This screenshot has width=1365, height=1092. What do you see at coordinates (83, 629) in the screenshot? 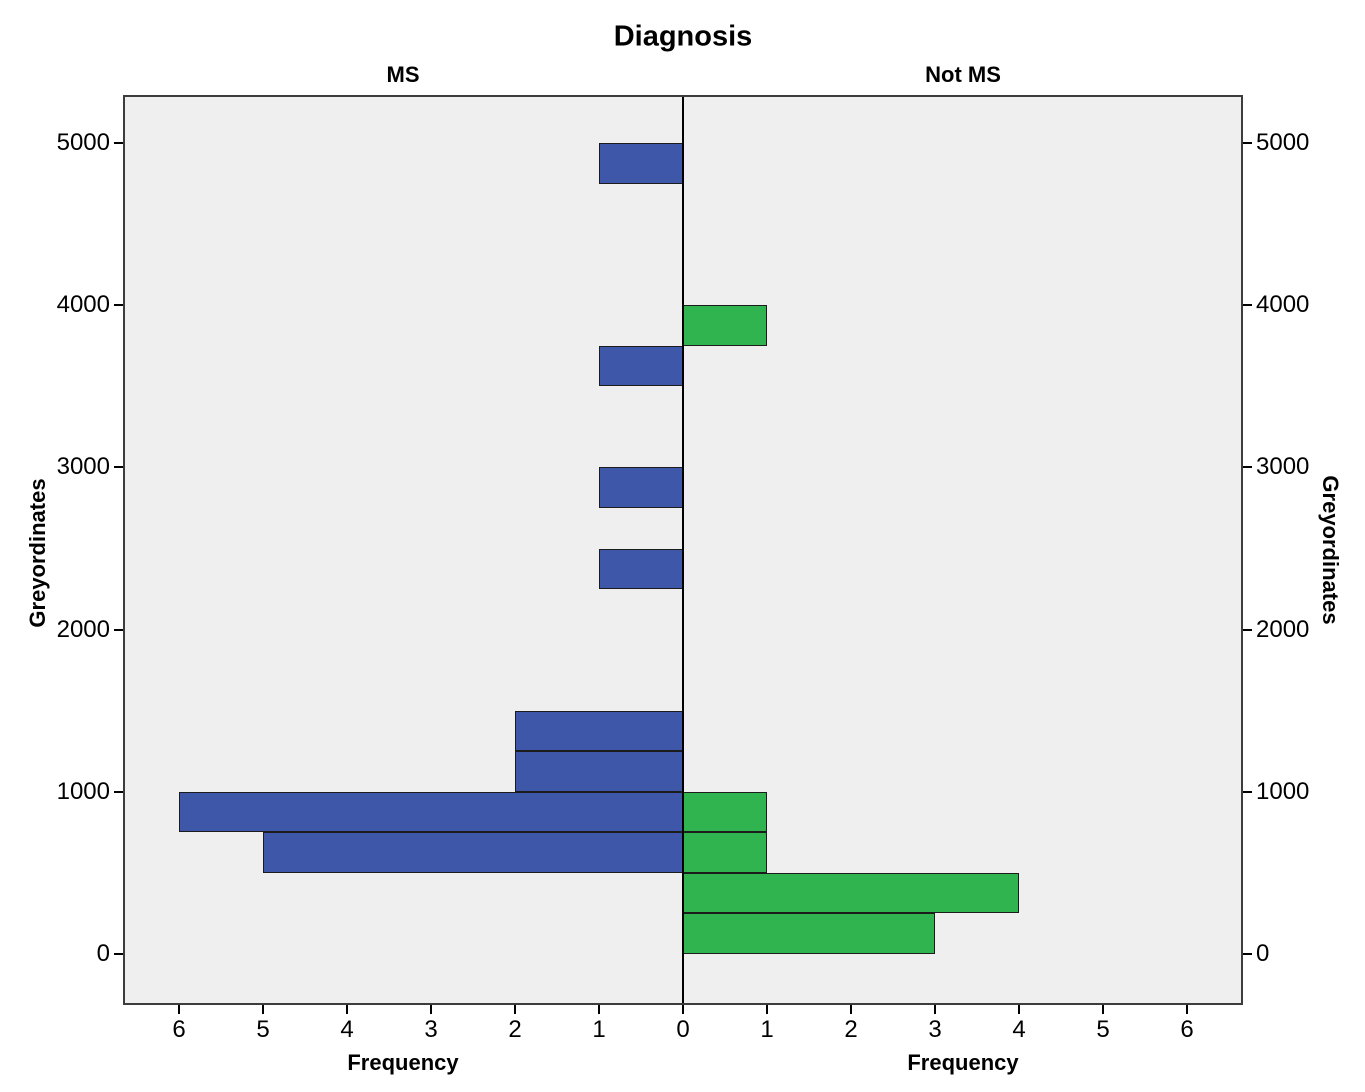
I see `y-tick-label-left-2000: 2000` at bounding box center [83, 629].